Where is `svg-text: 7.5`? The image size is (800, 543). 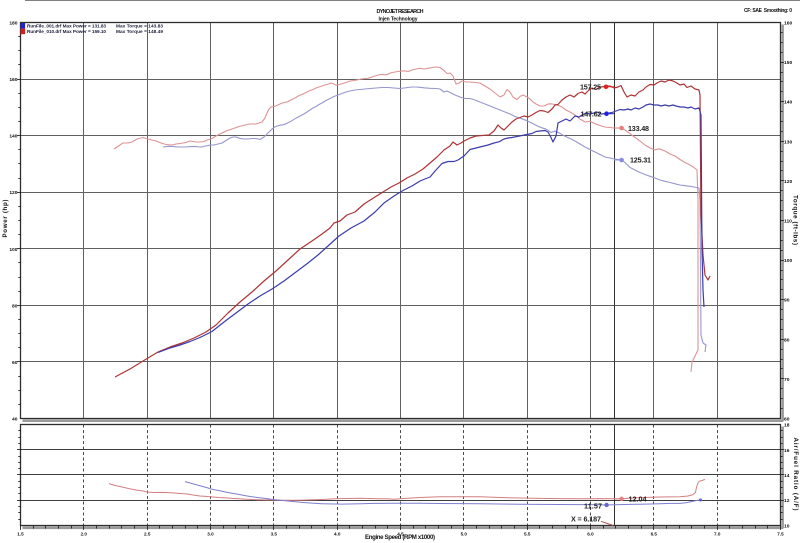 svg-text: 7.5 is located at coordinates (780, 534).